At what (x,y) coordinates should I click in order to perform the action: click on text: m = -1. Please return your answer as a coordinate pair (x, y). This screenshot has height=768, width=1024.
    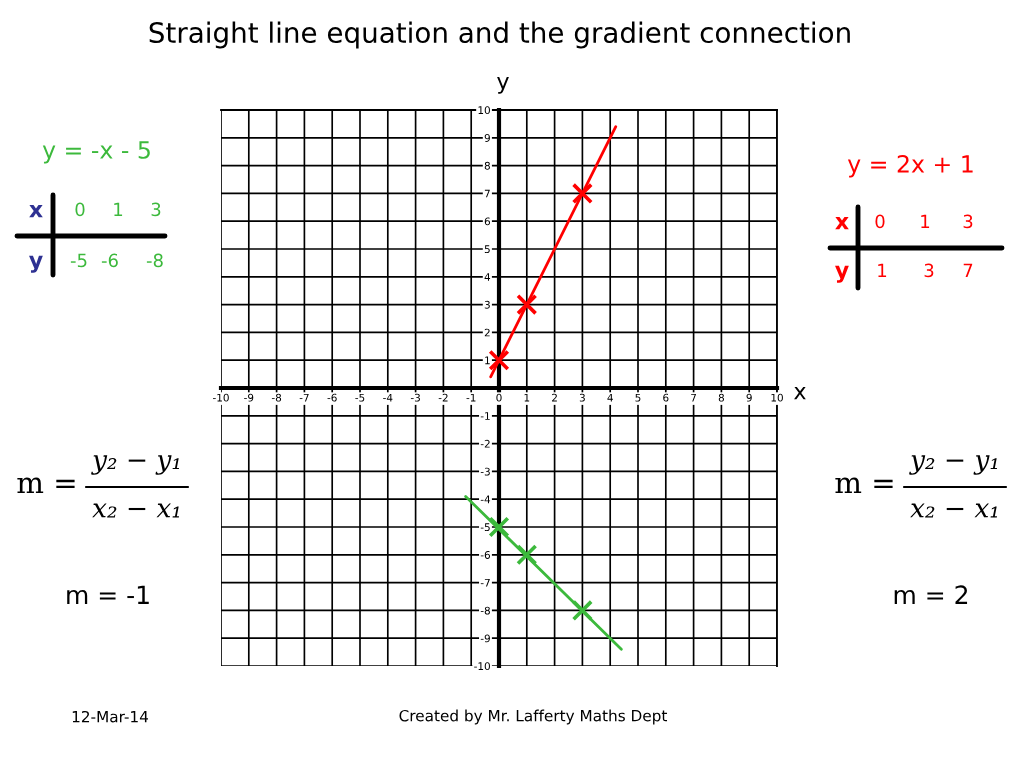
    Looking at the image, I should click on (108, 594).